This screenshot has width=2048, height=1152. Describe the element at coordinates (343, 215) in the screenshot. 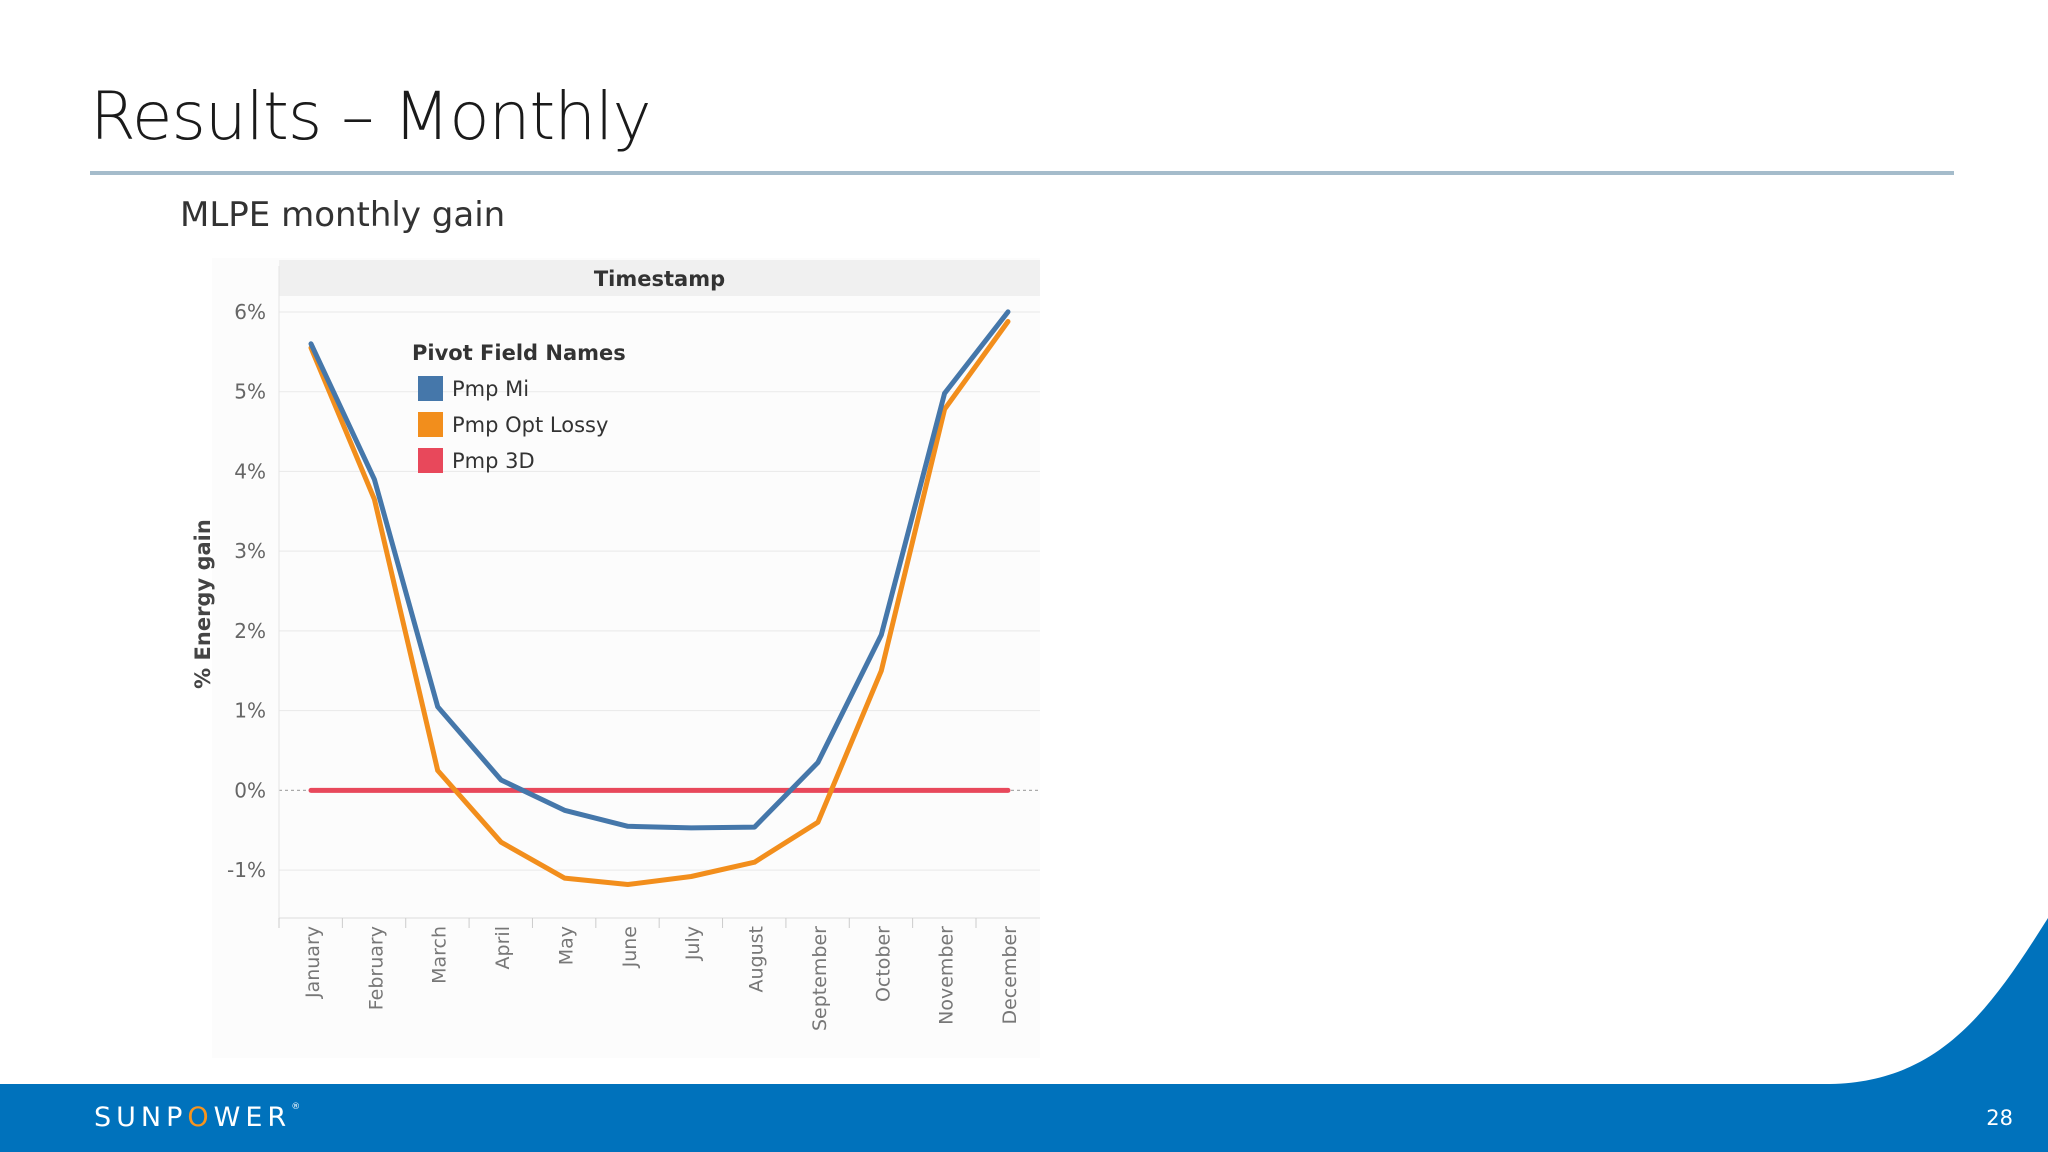

I see `chart-title: MLPE monthly gain` at that location.